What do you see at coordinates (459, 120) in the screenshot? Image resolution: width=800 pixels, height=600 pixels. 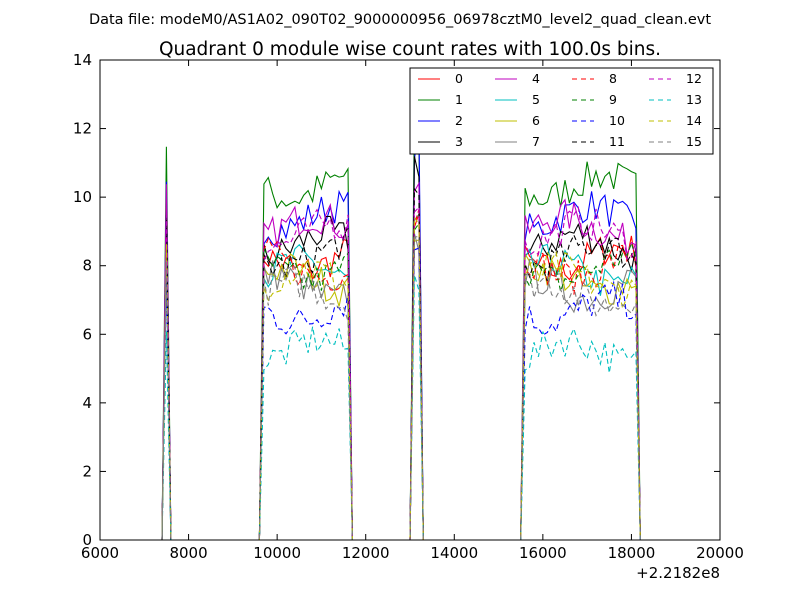 I see `legend-label-2: 2` at bounding box center [459, 120].